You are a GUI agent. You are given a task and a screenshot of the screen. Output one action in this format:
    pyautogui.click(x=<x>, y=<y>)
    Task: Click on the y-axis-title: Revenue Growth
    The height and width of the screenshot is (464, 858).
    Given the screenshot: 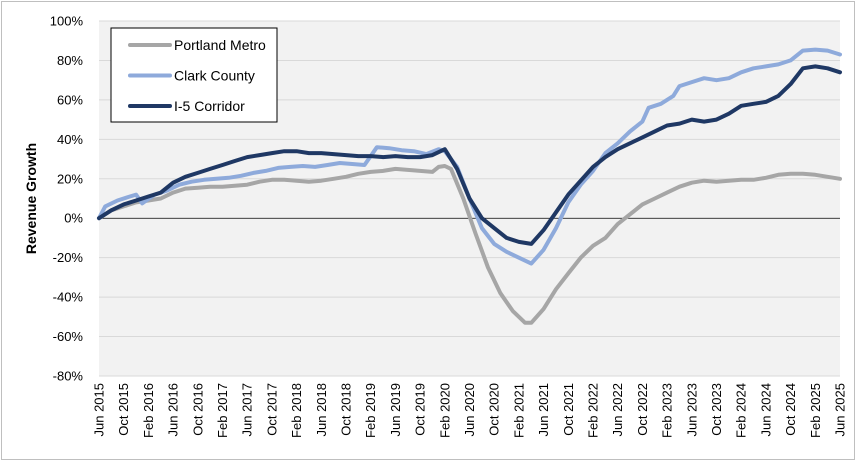 What is the action you would take?
    pyautogui.click(x=31, y=198)
    